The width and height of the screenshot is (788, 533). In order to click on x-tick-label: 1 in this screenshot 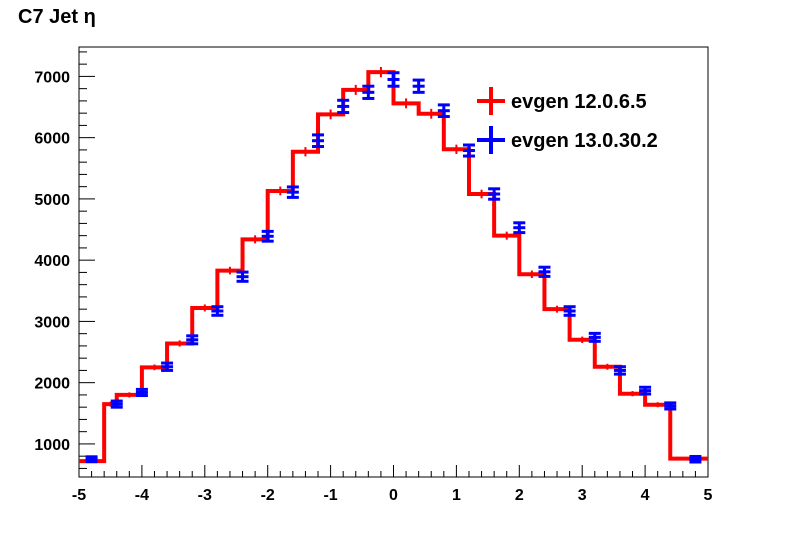, I will do `click(456, 495)`.